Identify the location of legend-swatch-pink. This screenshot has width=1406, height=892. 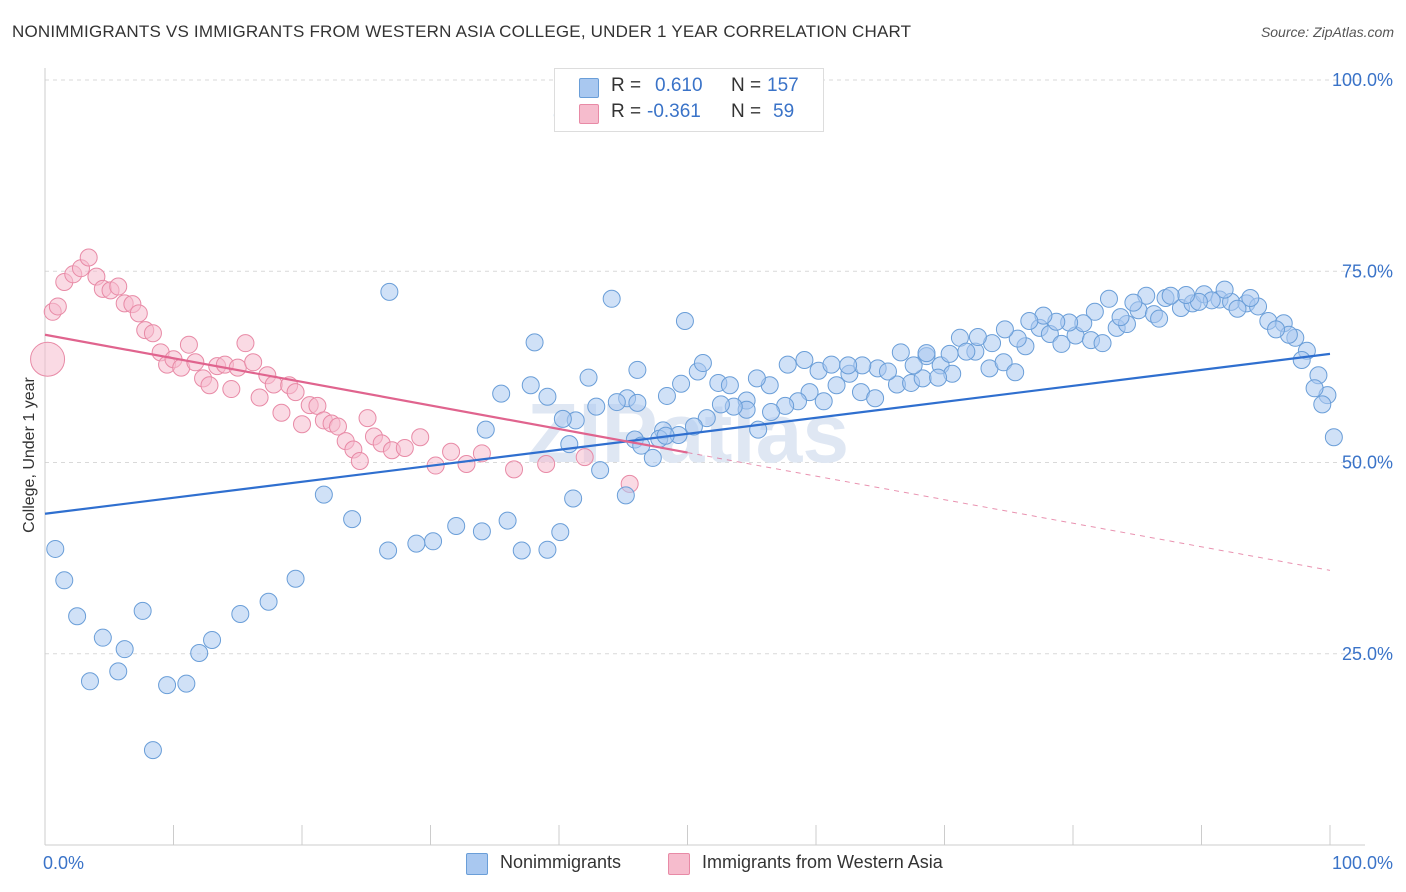
(589, 114).